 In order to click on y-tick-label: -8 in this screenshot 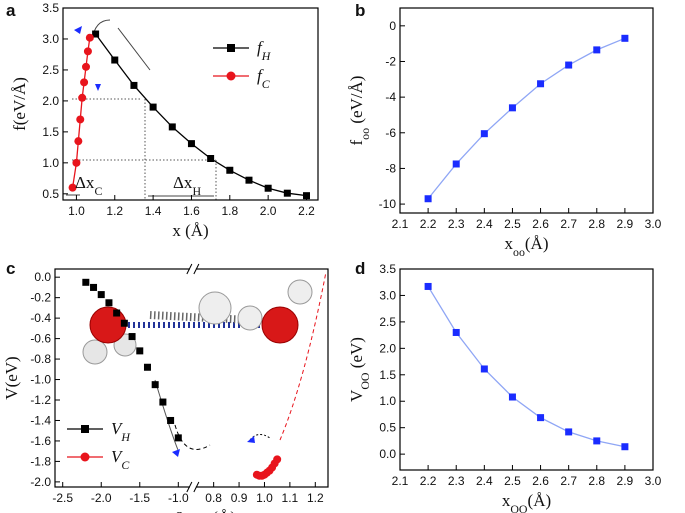, I will do `click(390, 168)`.